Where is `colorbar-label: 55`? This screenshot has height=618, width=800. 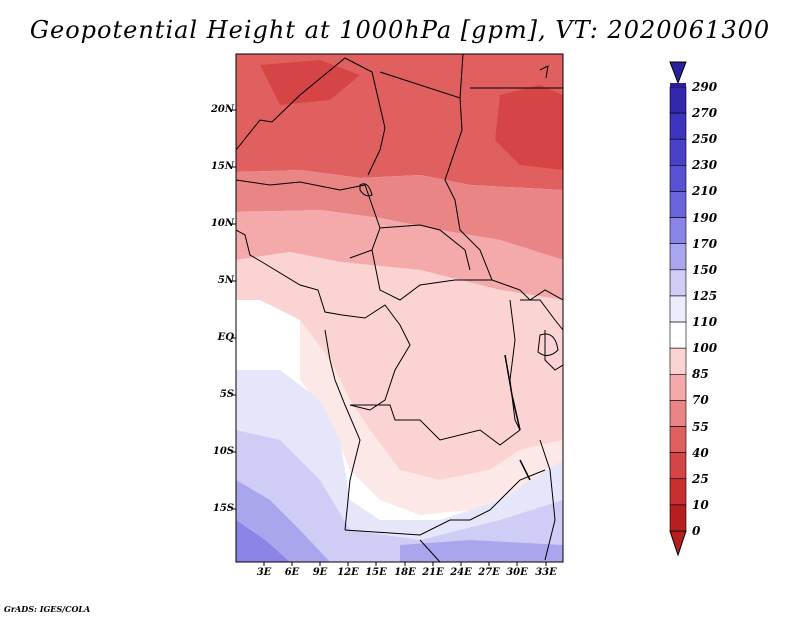 colorbar-label: 55 is located at coordinates (700, 426).